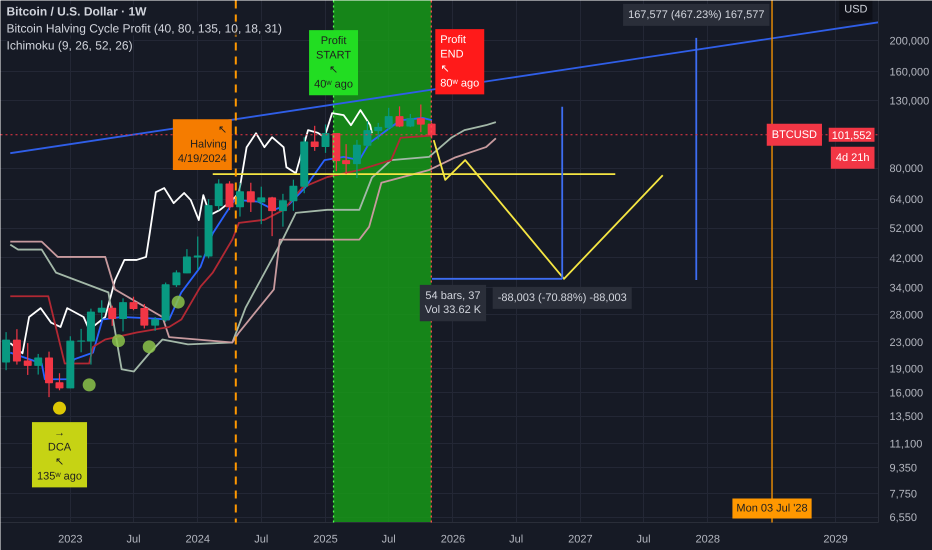 The height and width of the screenshot is (550, 932). Describe the element at coordinates (59, 454) in the screenshot. I see `annotation: → DCA ↖ 135ʷ ago` at that location.